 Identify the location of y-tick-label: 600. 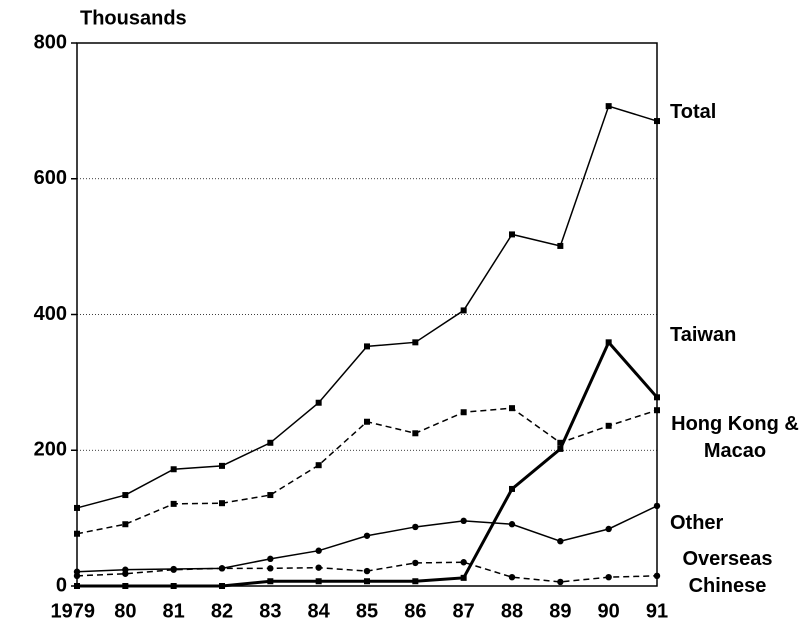
(50, 178).